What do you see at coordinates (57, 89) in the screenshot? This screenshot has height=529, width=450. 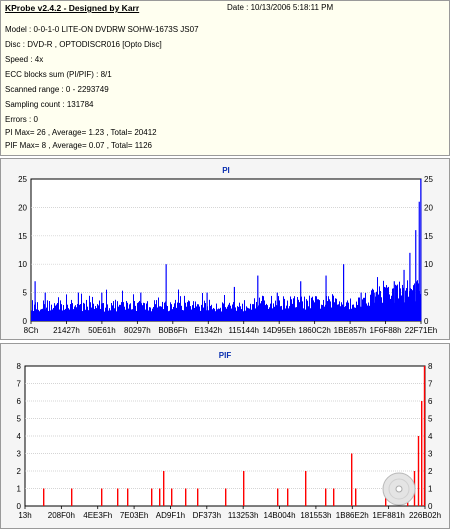 I see `info-scanned-range: Scanned range : 0 - 2293749` at bounding box center [57, 89].